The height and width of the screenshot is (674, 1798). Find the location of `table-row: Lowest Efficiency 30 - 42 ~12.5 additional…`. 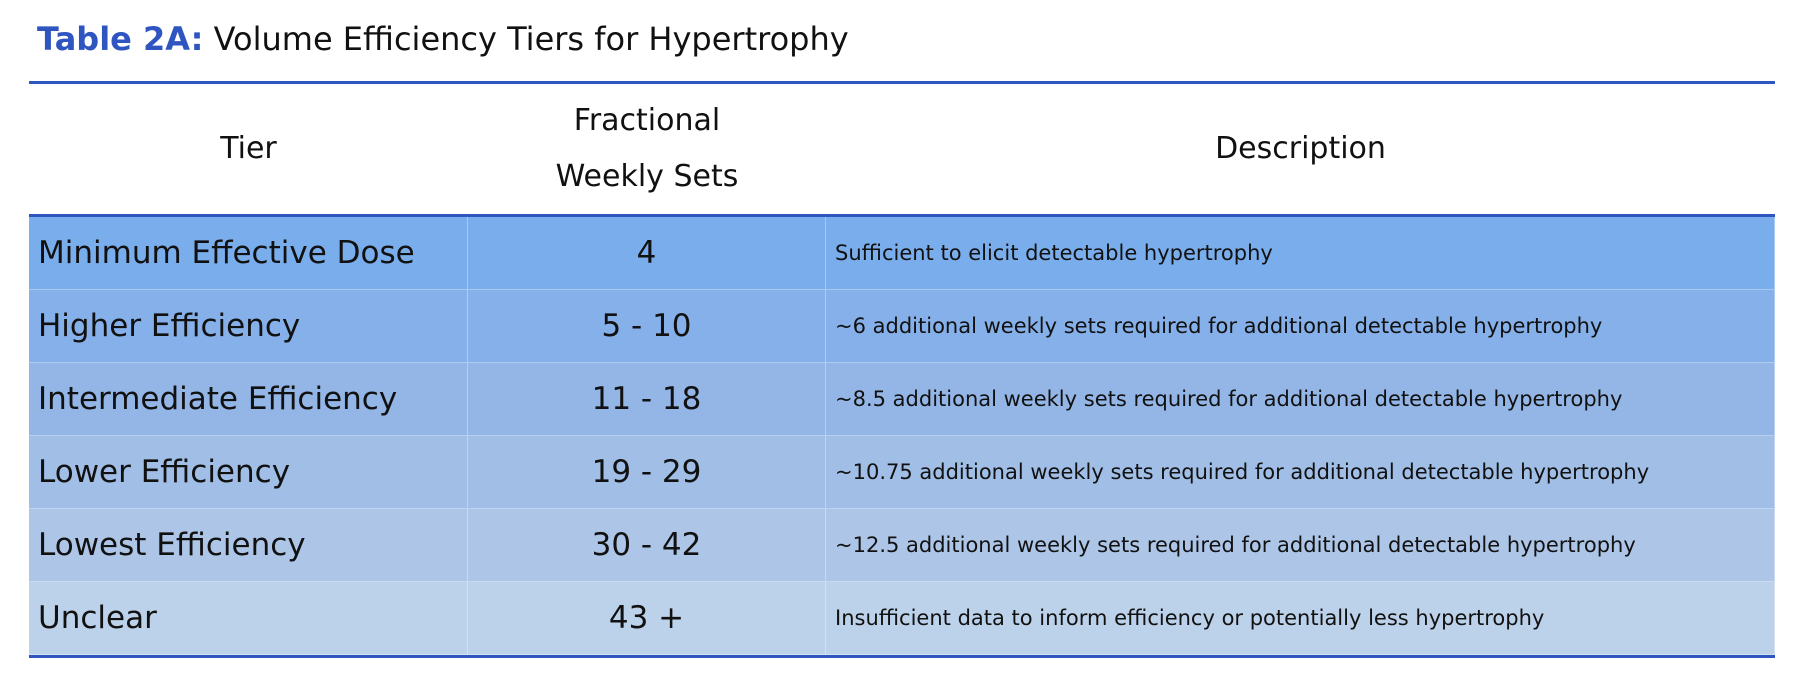

table-row: Lowest Efficiency 30 - 42 ~12.5 additional… is located at coordinates (902, 545).